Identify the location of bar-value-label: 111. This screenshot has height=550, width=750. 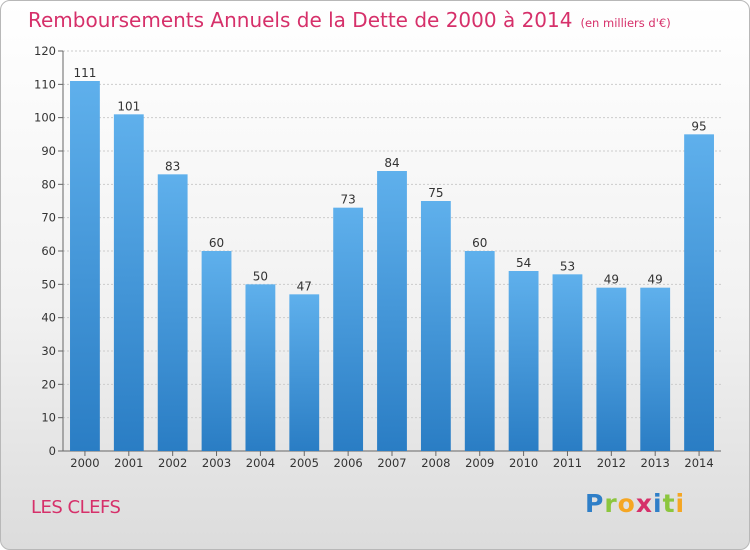
(84, 73).